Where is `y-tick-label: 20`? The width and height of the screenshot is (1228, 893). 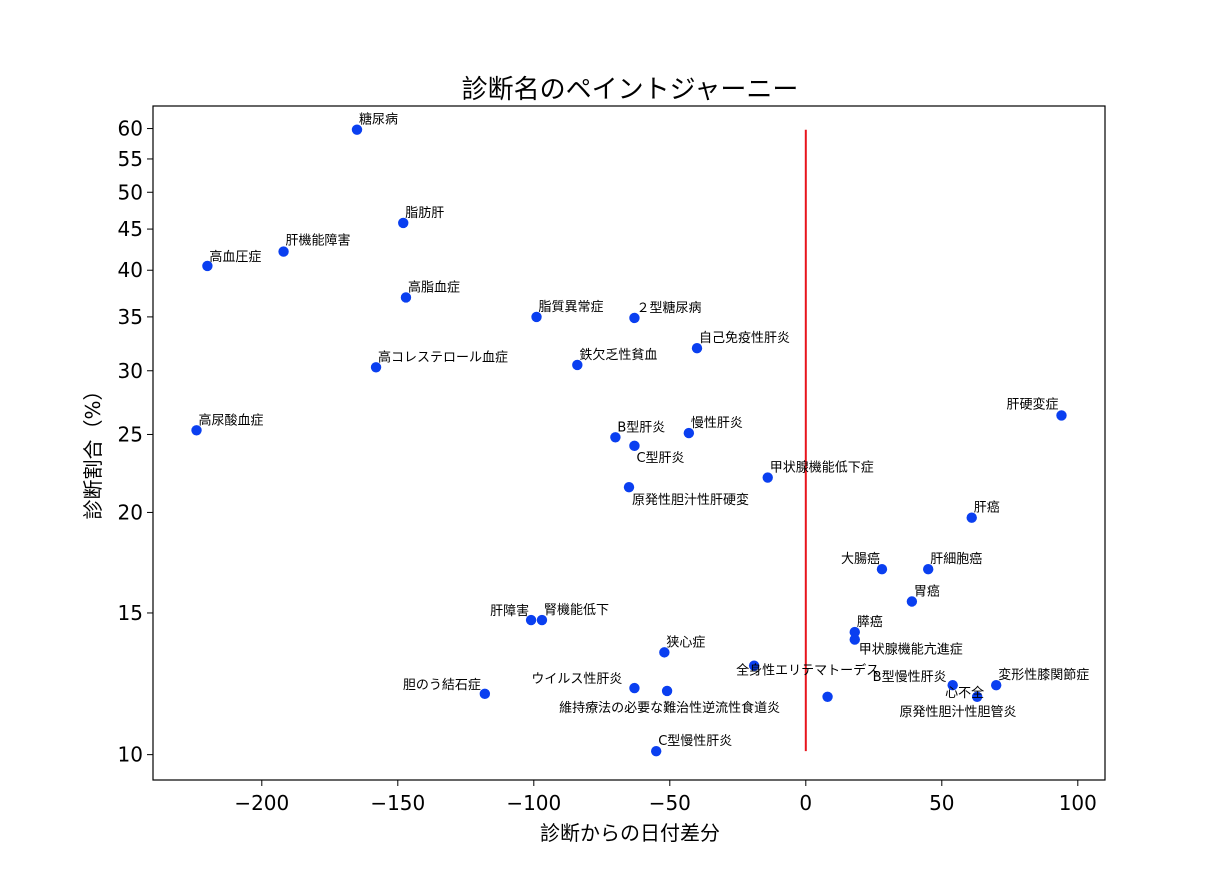 y-tick-label: 20 is located at coordinates (130, 512).